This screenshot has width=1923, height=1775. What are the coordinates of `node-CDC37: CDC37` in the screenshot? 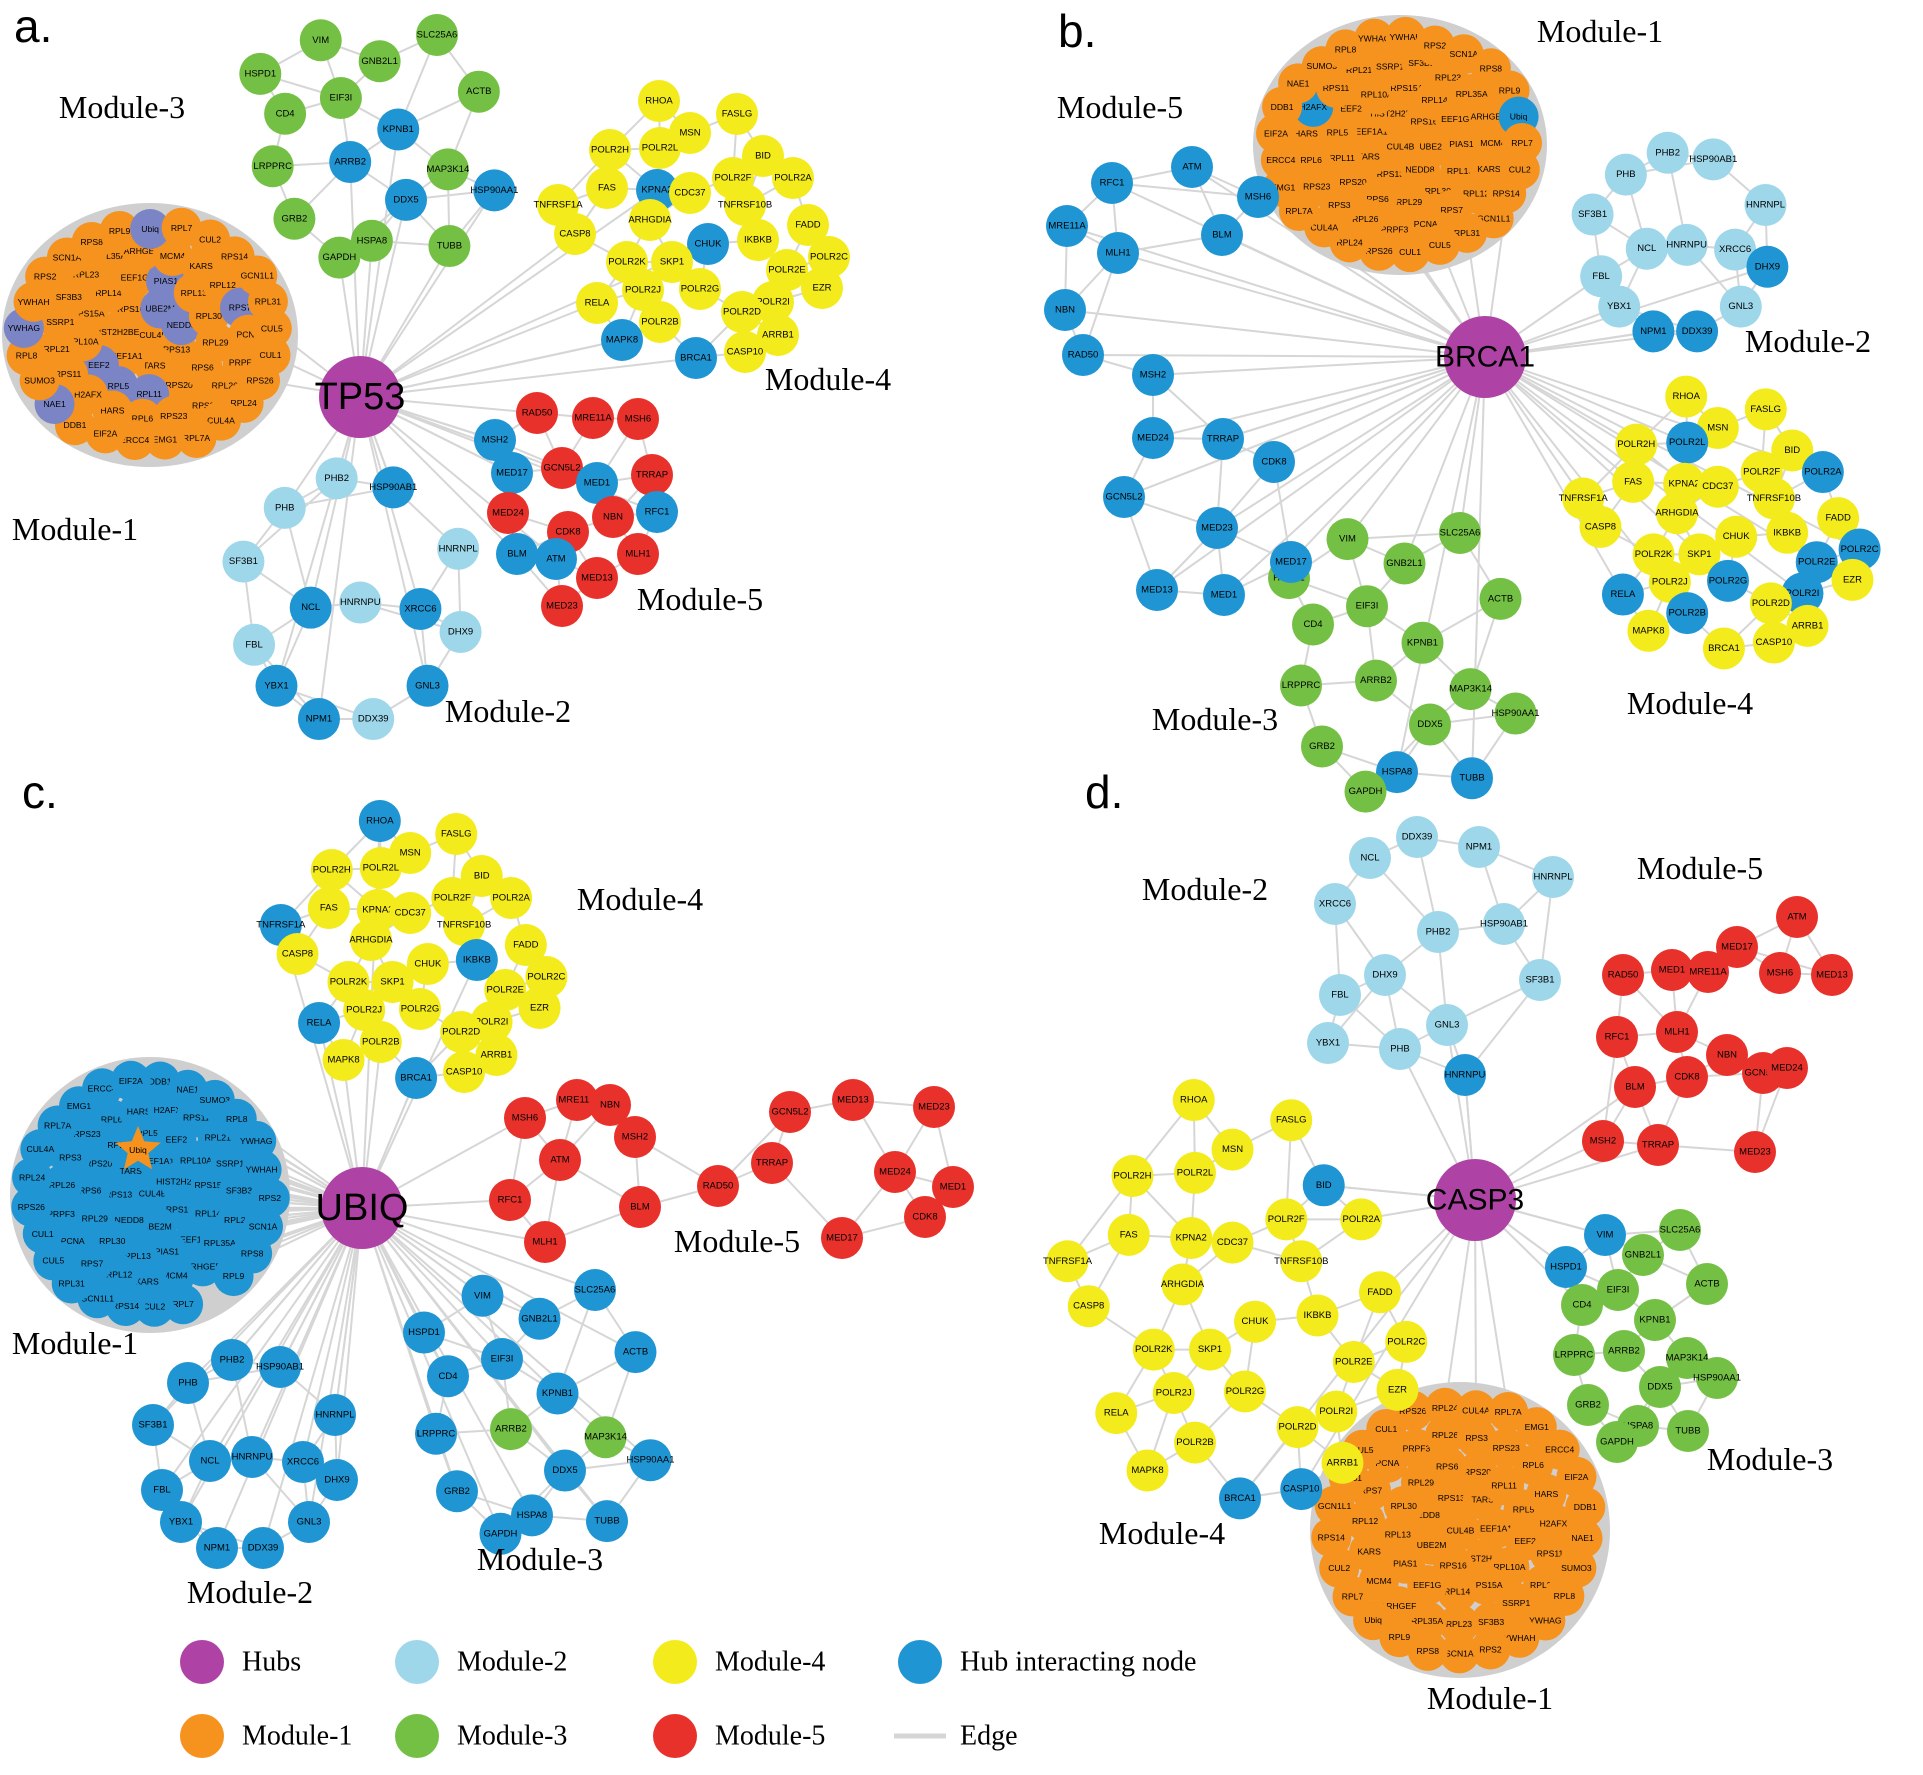 It's located at (410, 913).